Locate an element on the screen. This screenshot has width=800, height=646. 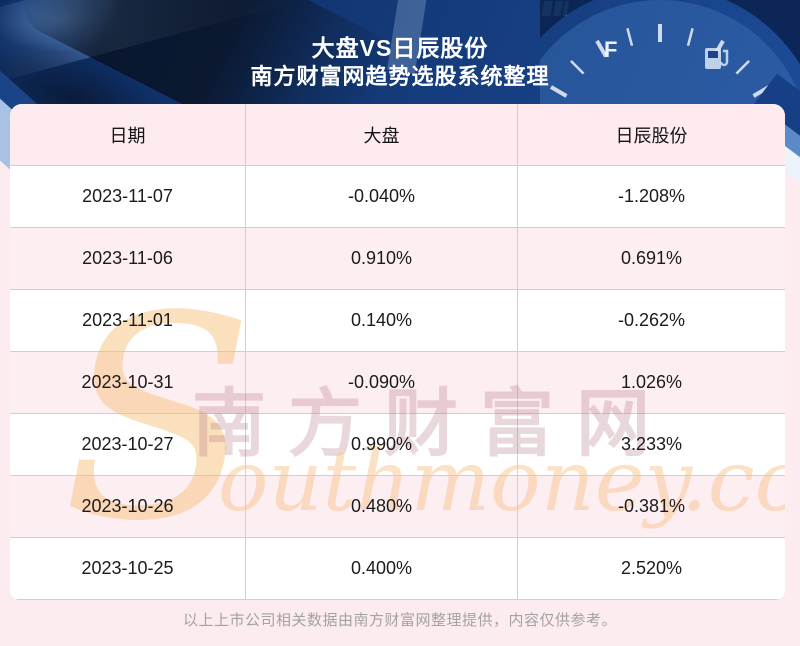
column-header-market: 大盘 is located at coordinates (381, 134).